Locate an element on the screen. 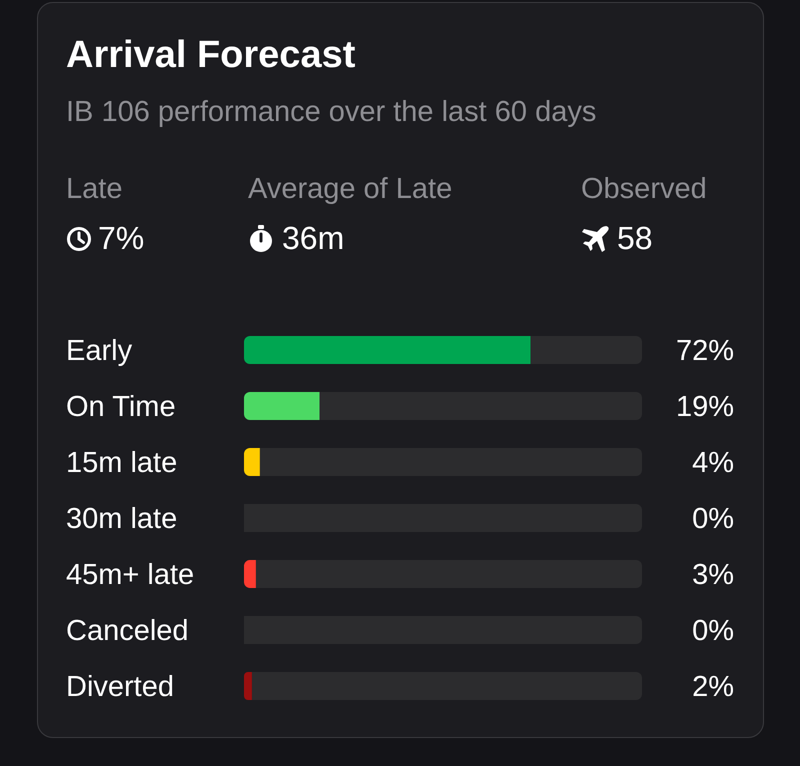 This screenshot has width=800, height=766. text: Late is located at coordinates (95, 189).